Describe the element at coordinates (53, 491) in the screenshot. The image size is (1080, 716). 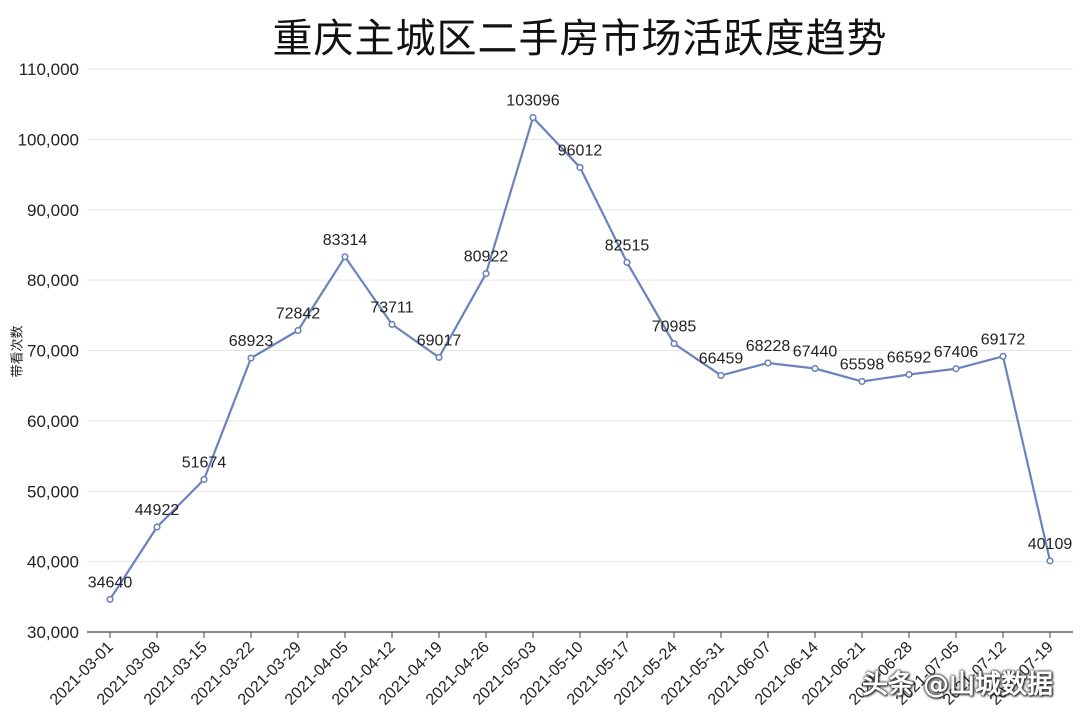
I see `y-tick-label: 50,000` at that location.